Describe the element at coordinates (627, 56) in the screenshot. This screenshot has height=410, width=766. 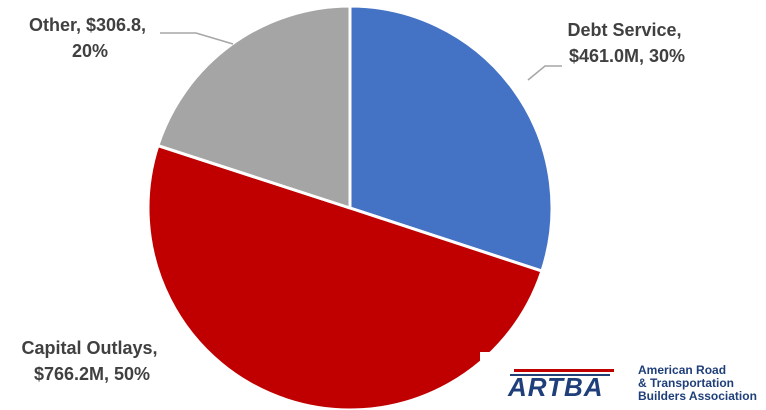
I see `slice-label-debt-service-line2: $461.0M, 30%` at that location.